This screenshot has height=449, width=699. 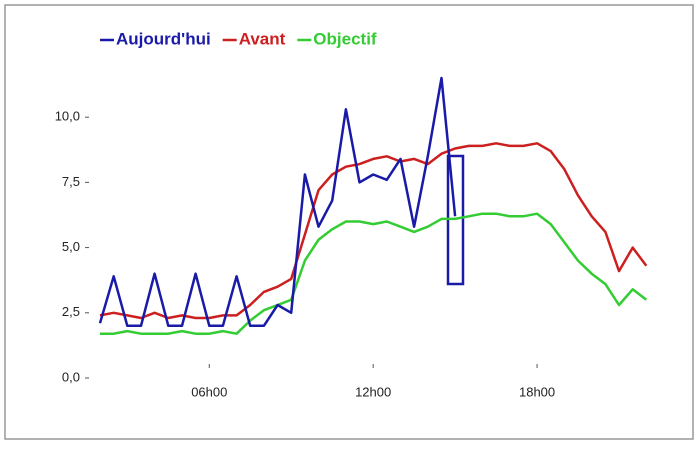 I want to click on legend-label: Aujourd'hui, so click(x=163, y=38).